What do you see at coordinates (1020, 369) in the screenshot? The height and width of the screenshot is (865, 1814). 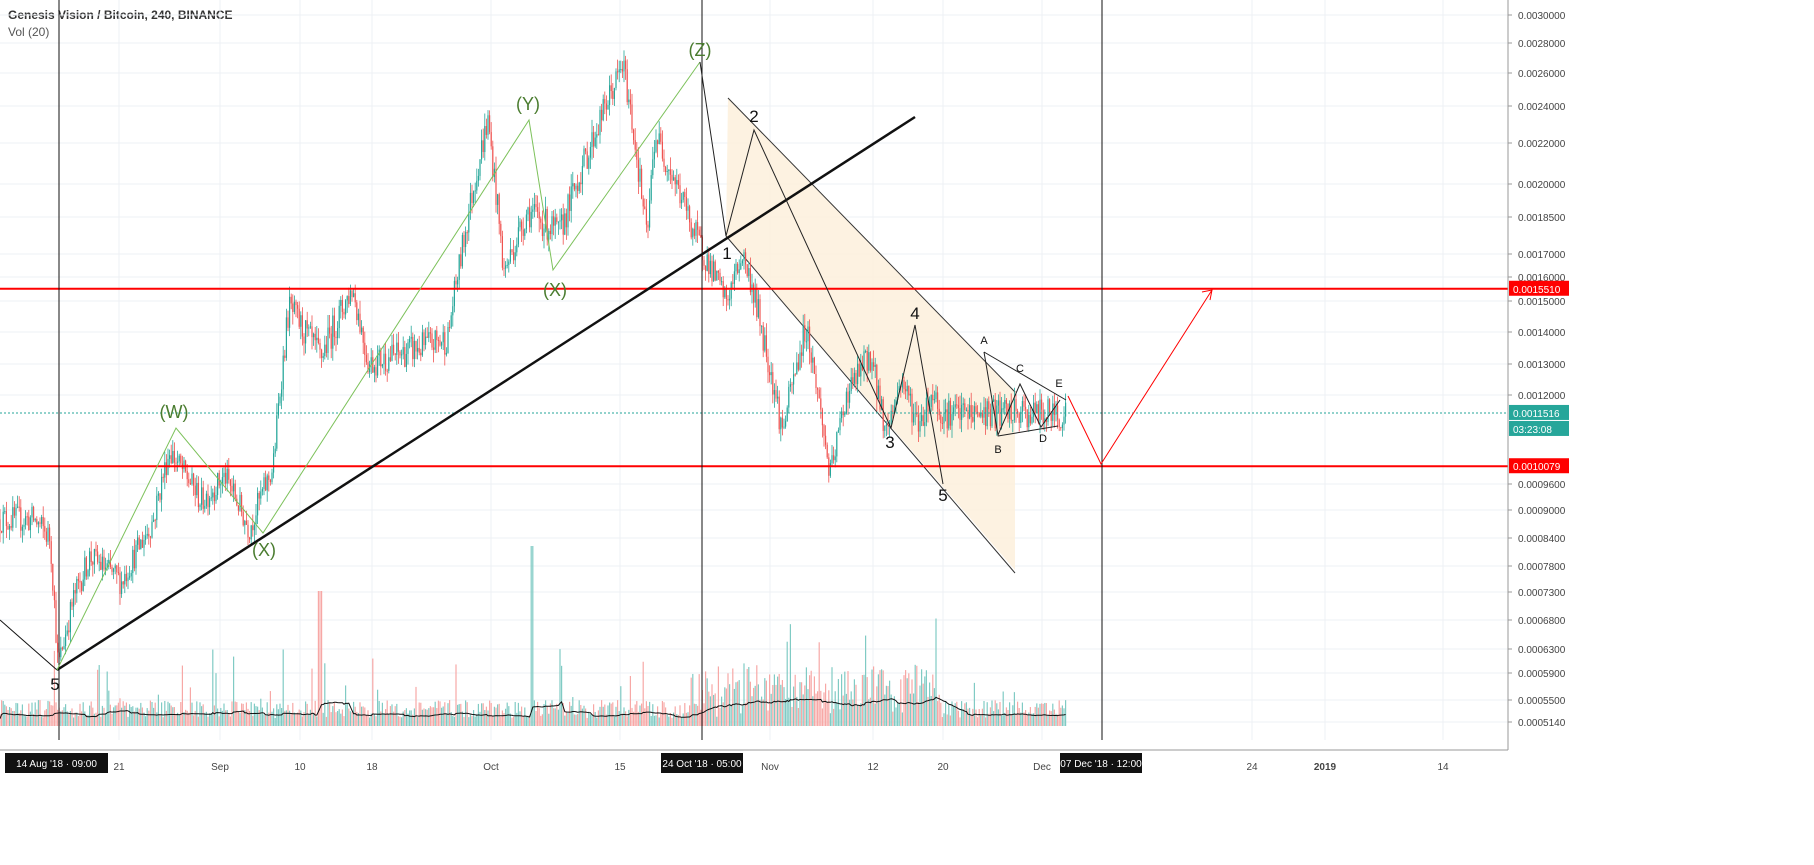 I see `wave-label-13: C` at bounding box center [1020, 369].